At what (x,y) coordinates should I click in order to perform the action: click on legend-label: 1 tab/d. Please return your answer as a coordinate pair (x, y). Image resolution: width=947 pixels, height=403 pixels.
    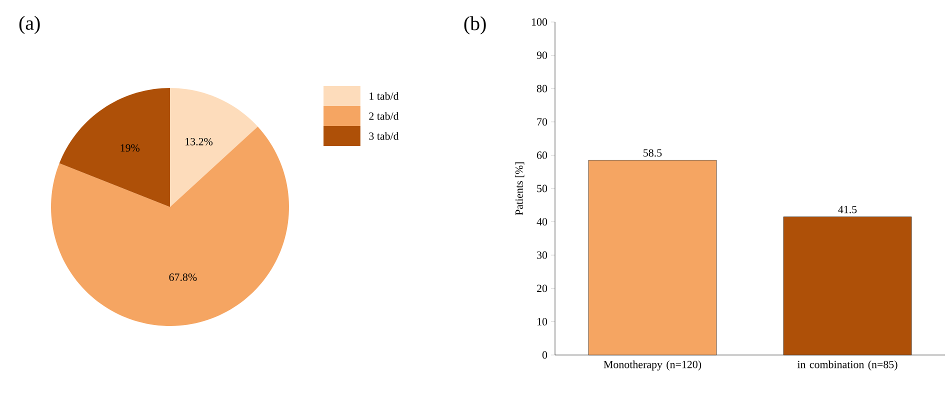
    Looking at the image, I should click on (384, 96).